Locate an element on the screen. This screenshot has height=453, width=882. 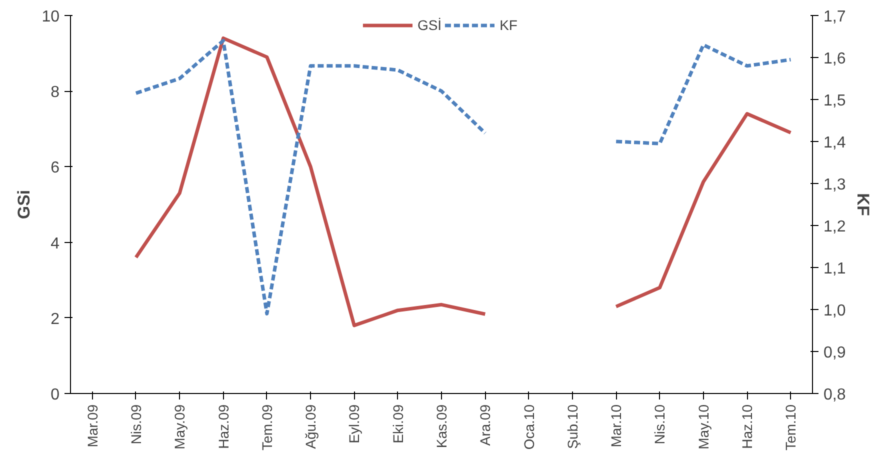
y-tick-label: 10 is located at coordinates (51, 17).